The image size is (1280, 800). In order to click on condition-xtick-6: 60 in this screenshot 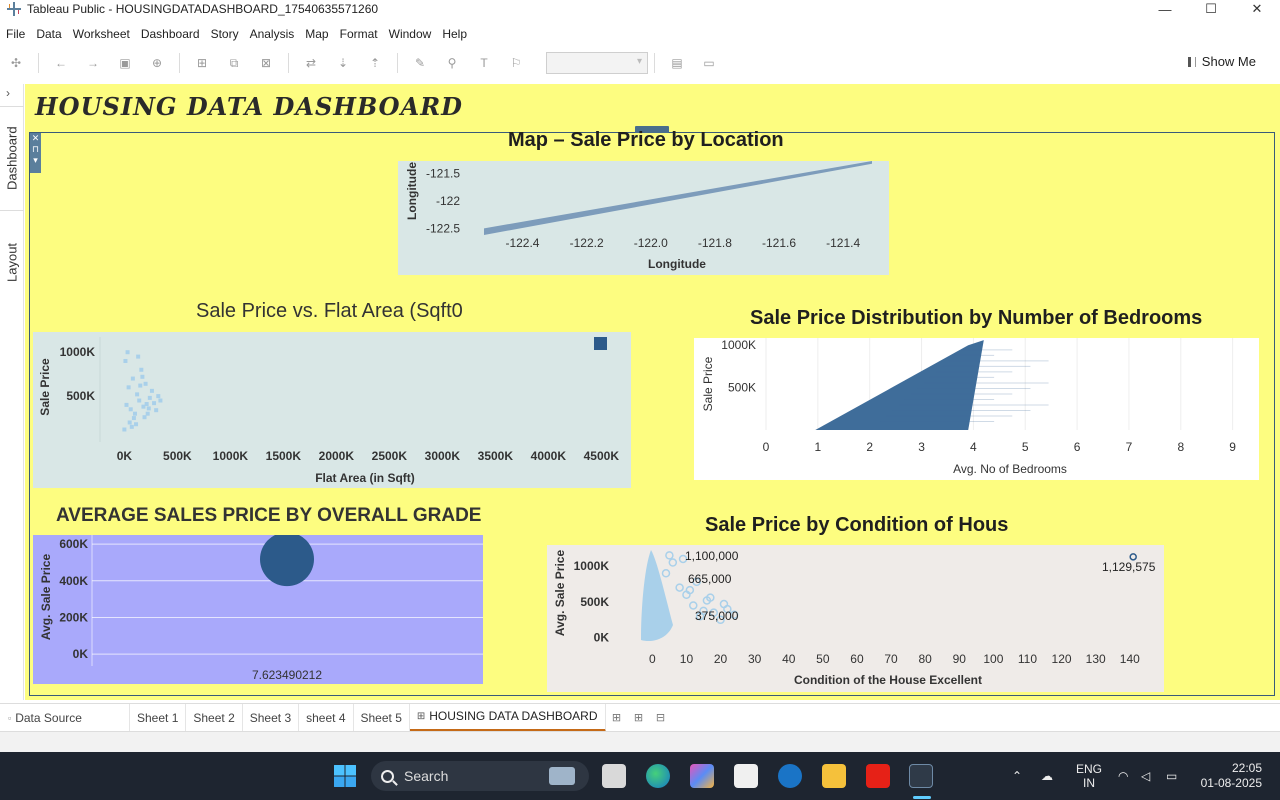, I will do `click(857, 659)`.